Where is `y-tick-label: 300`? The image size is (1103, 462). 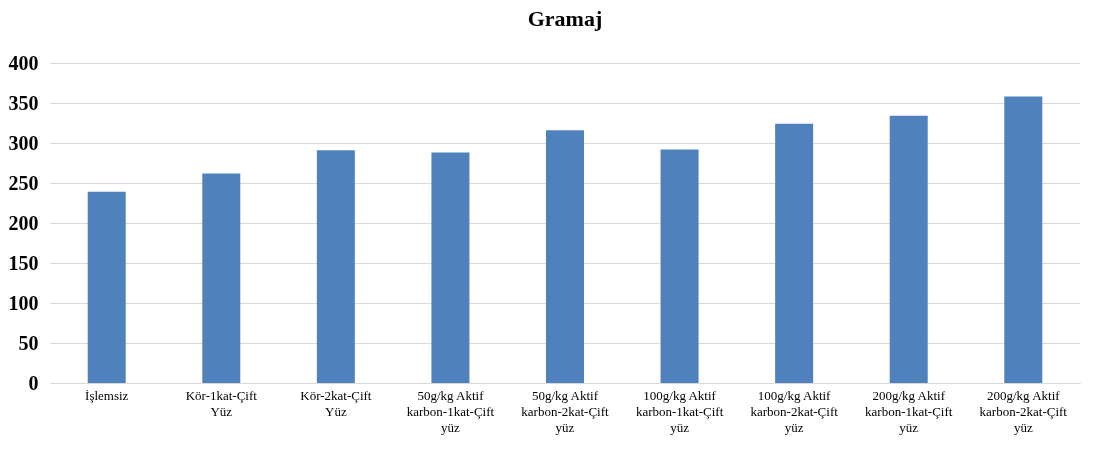
y-tick-label: 300 is located at coordinates (23, 142).